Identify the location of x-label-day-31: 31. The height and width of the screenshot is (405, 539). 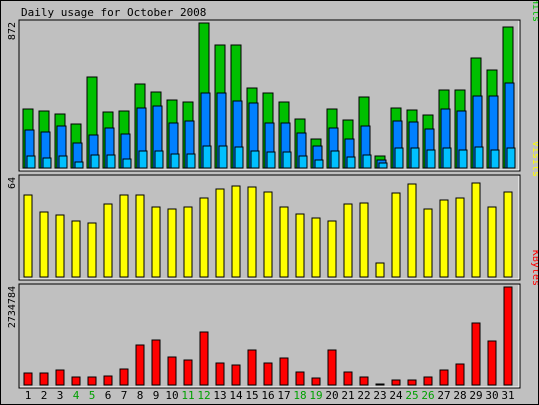
(507, 395).